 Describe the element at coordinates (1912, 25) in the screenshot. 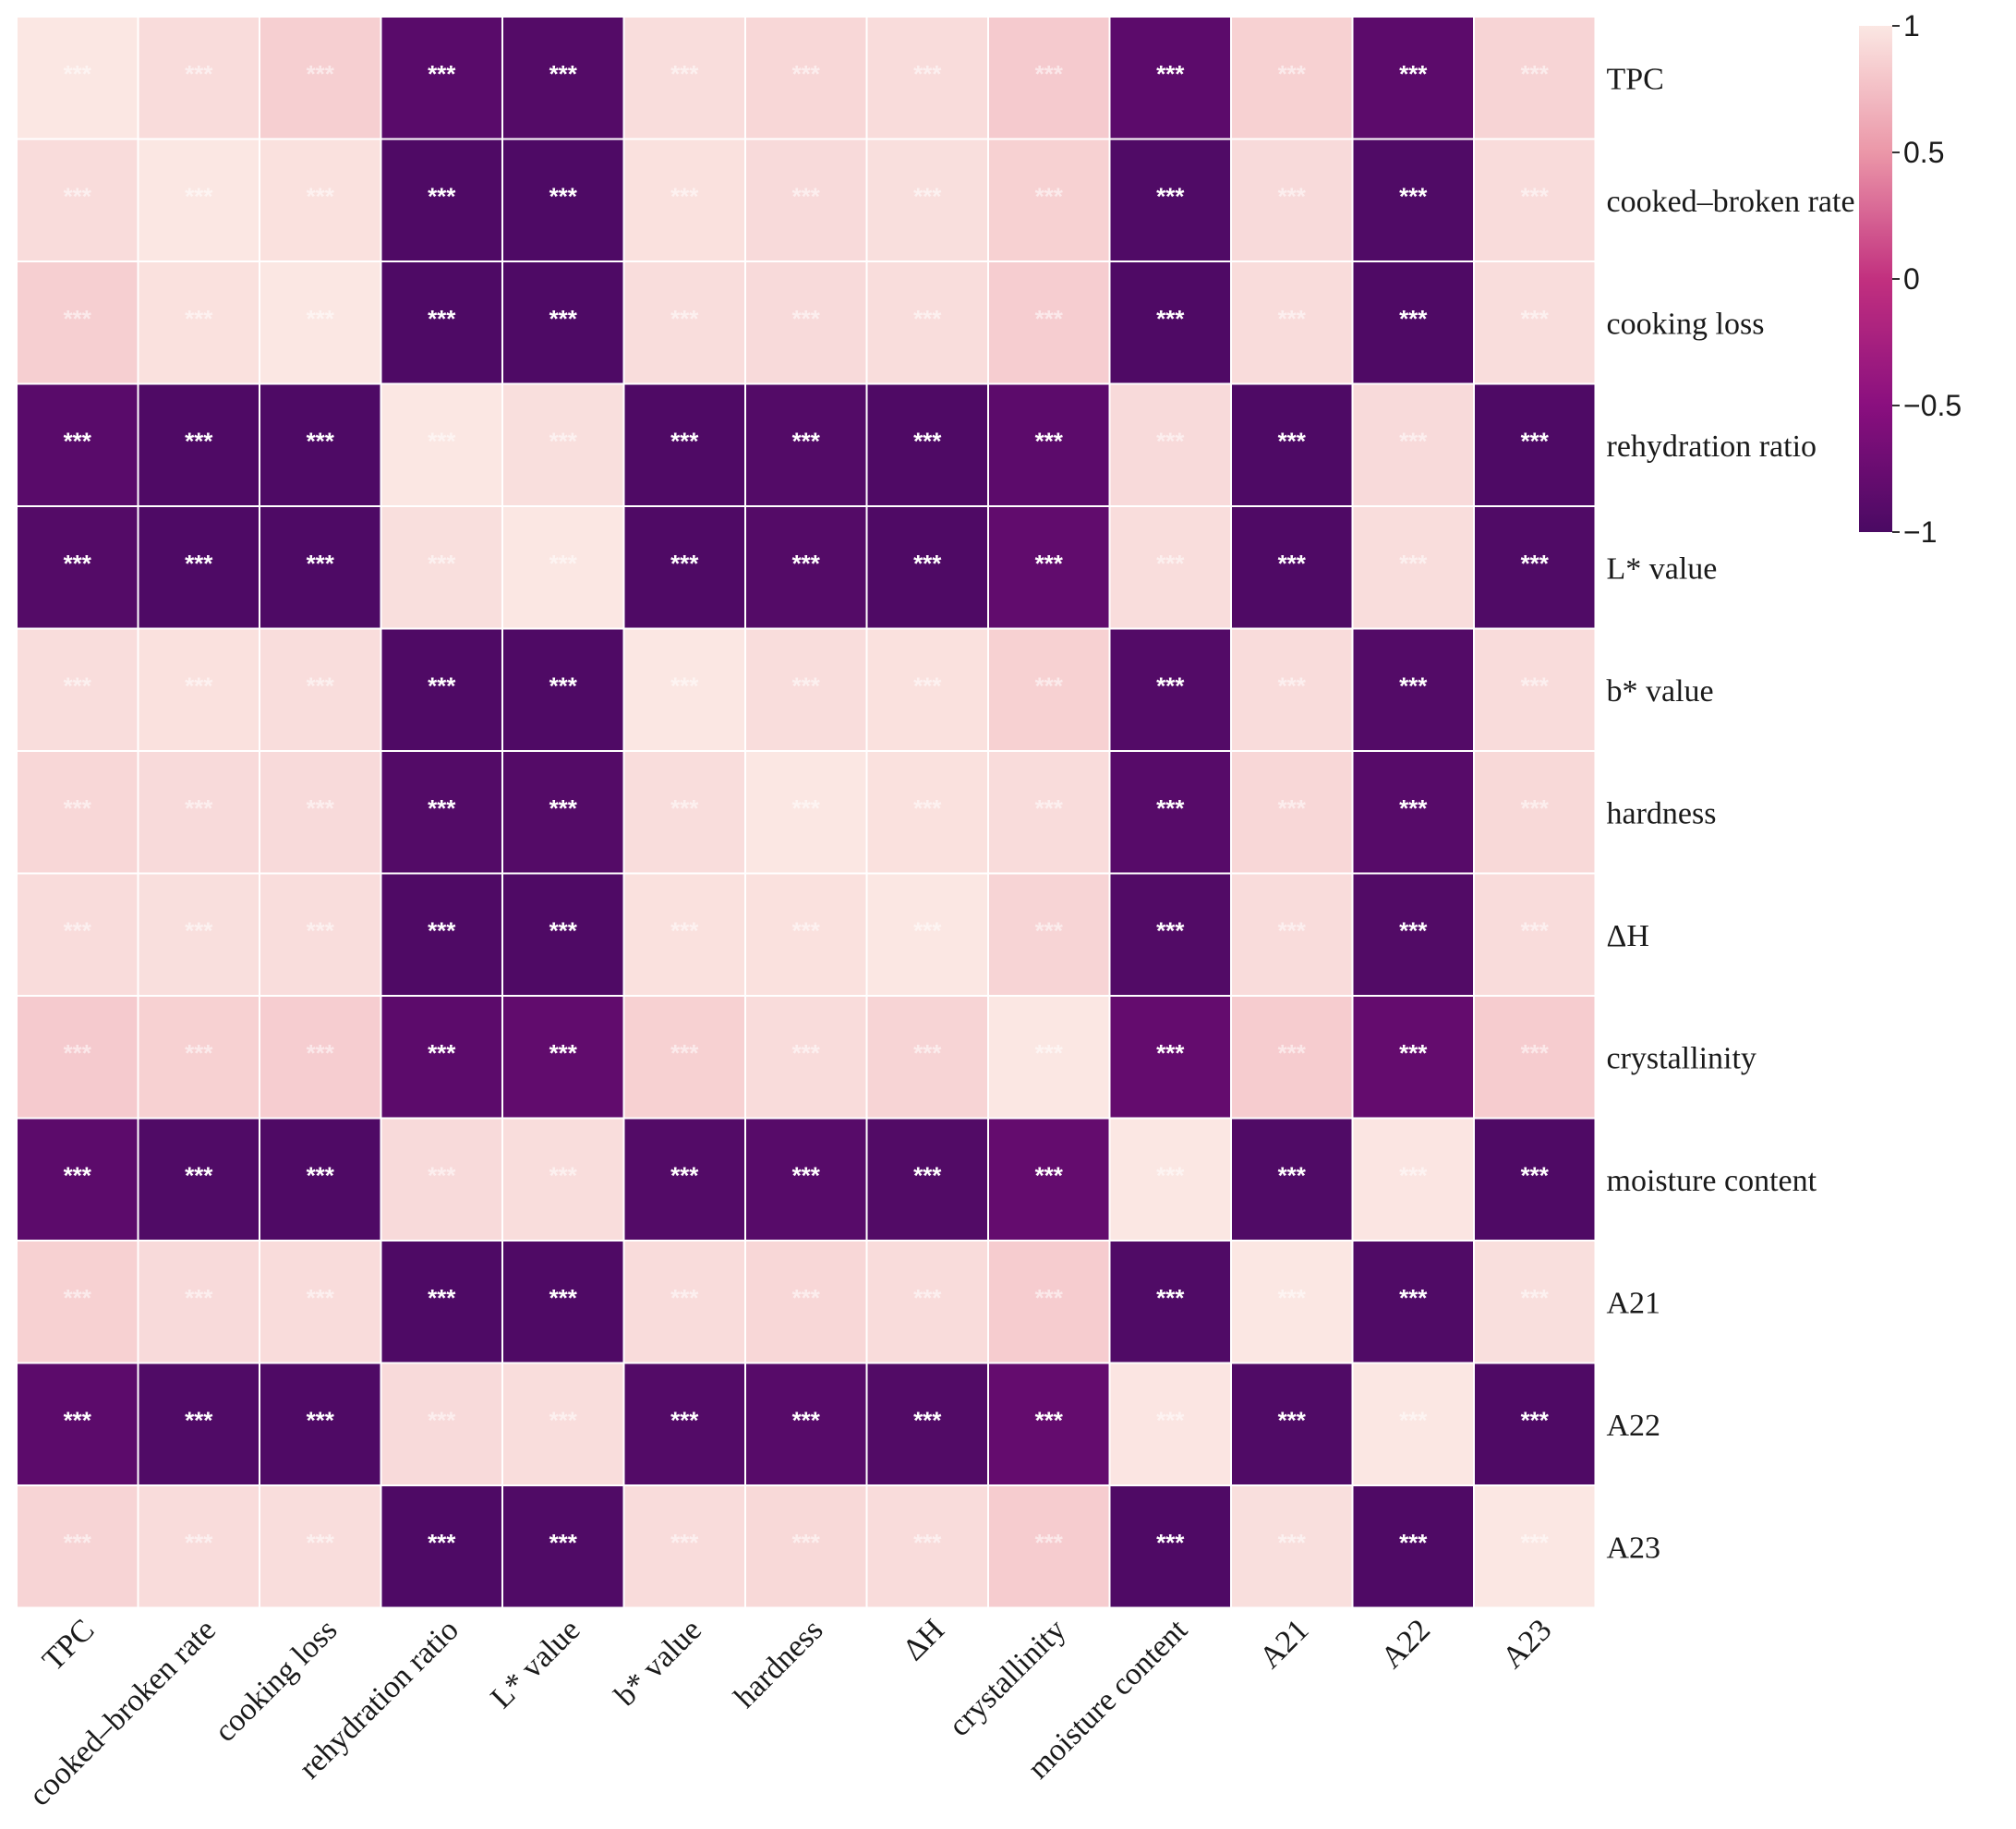

I see `colorbar-tick-label: 1` at that location.